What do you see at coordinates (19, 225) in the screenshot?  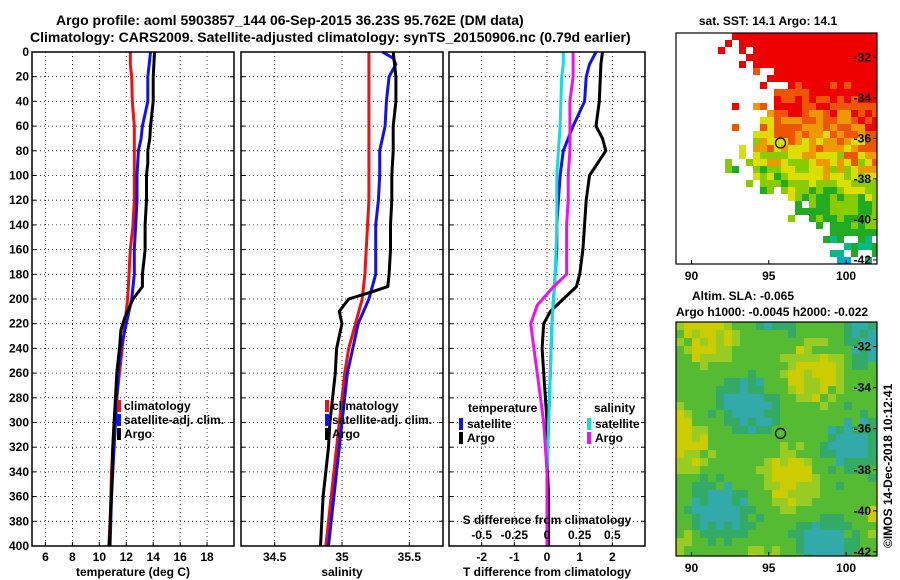 I see `y-tick-label: 140` at bounding box center [19, 225].